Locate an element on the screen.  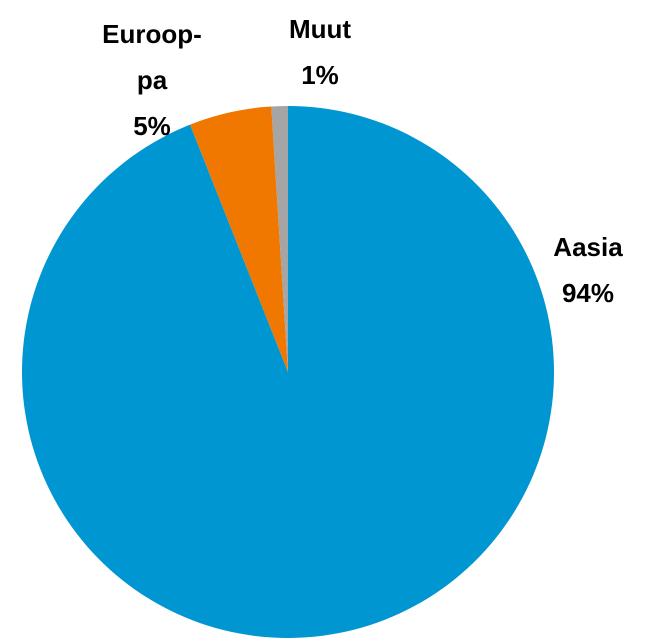
slice-label: Aasia 94% is located at coordinates (588, 270).